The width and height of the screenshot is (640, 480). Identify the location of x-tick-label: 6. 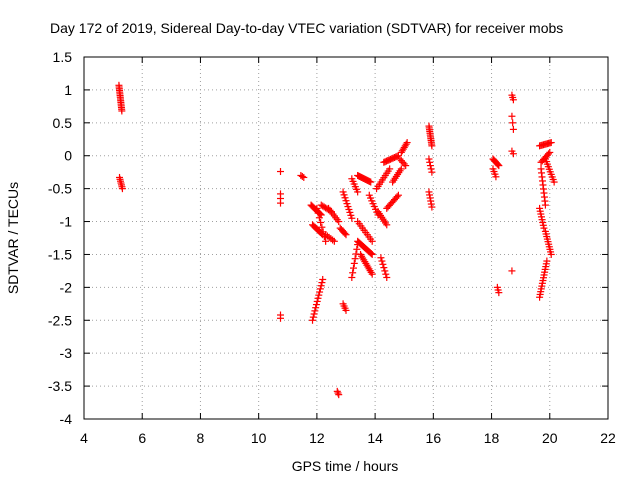
(142, 438).